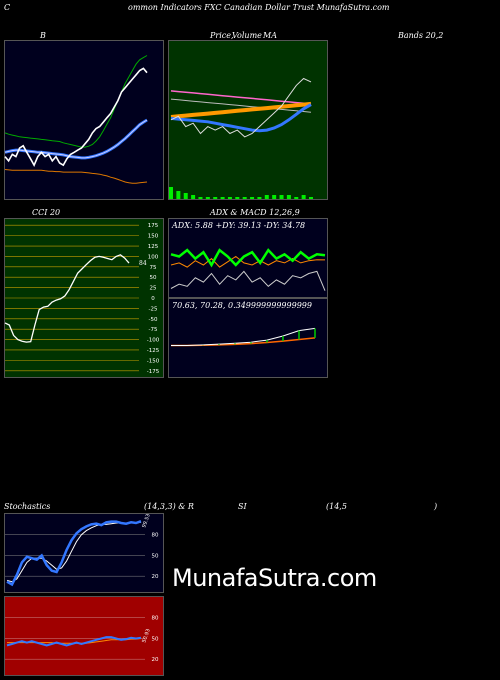 The width and height of the screenshot is (500, 680). Describe the element at coordinates (76, 101) in the screenshot. I see `upper-band-line` at that location.